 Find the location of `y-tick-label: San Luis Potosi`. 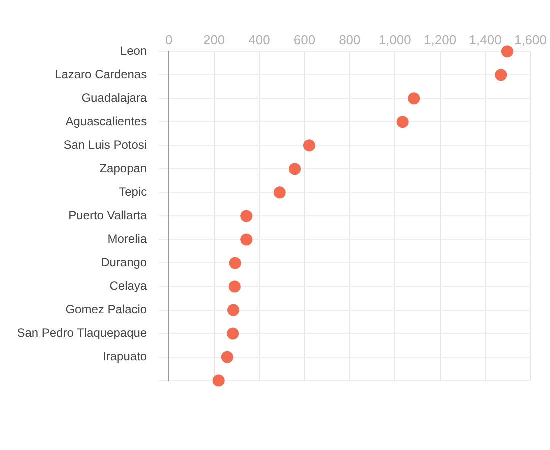

y-tick-label: San Luis Potosi is located at coordinates (106, 145).